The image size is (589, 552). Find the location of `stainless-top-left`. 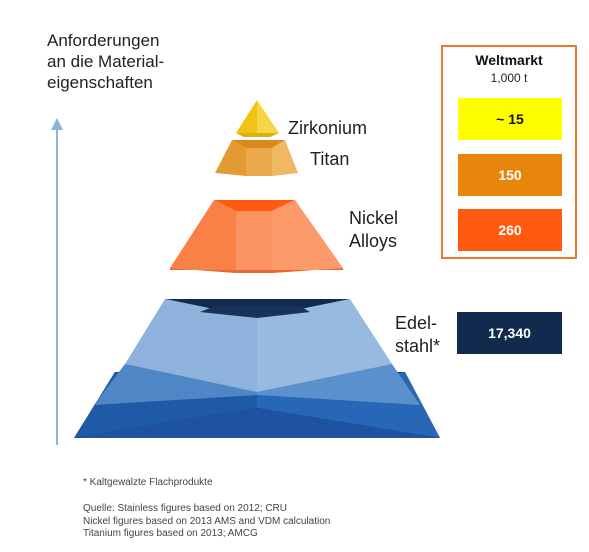

stainless-top-left is located at coordinates (191, 345).